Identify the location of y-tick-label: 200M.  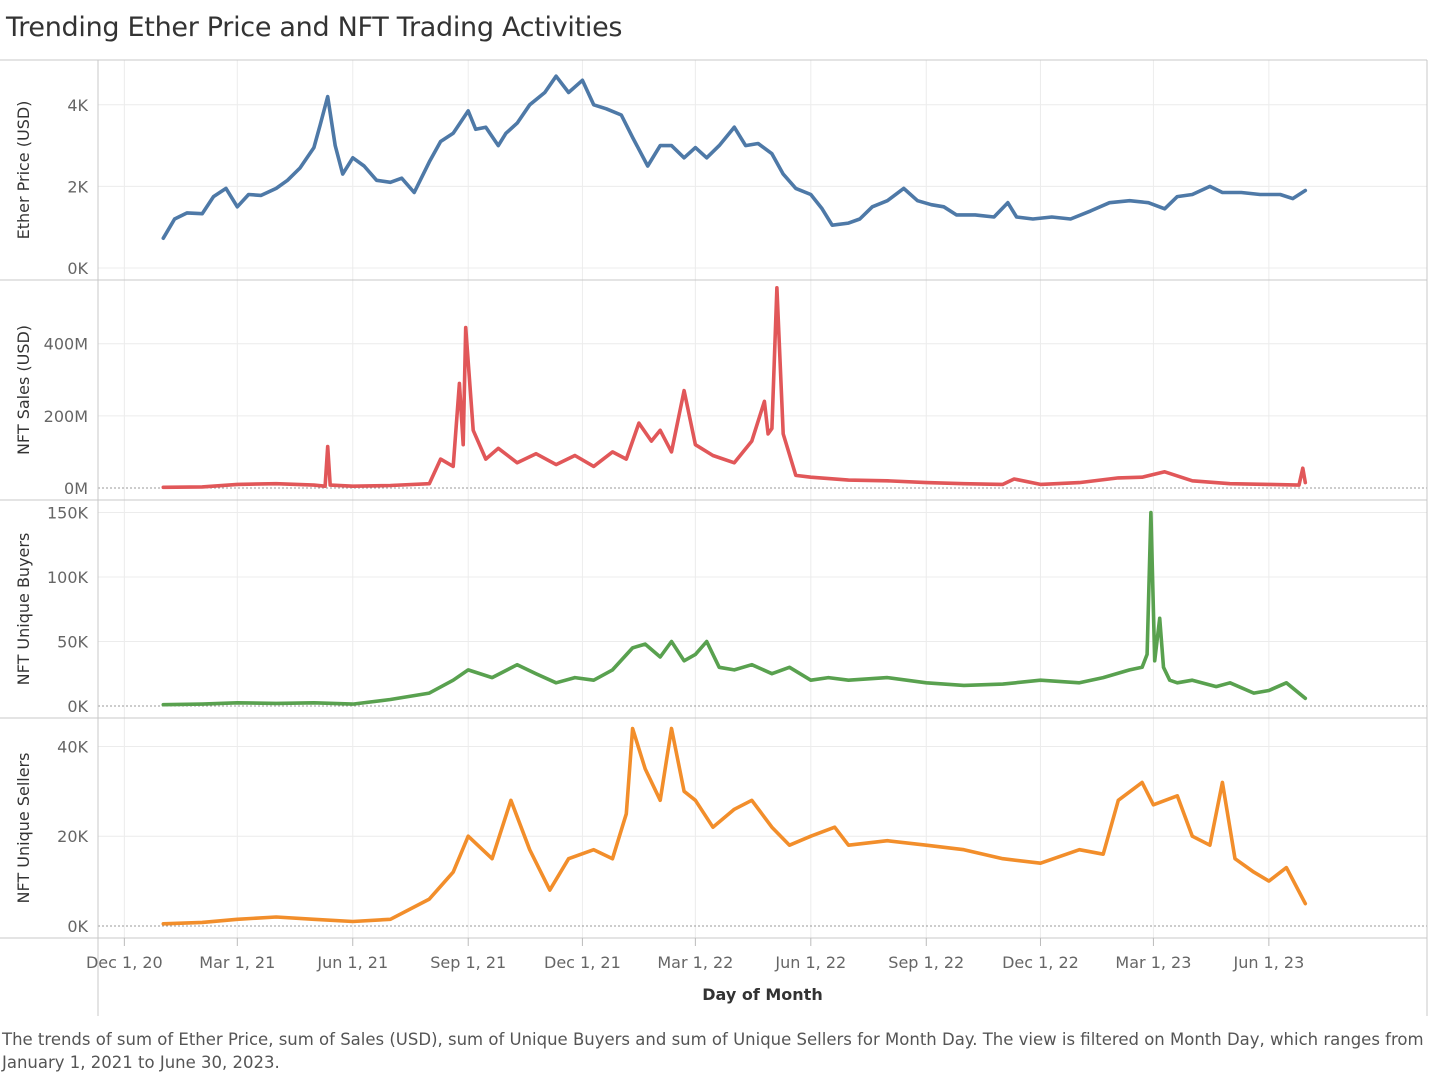
(66, 416).